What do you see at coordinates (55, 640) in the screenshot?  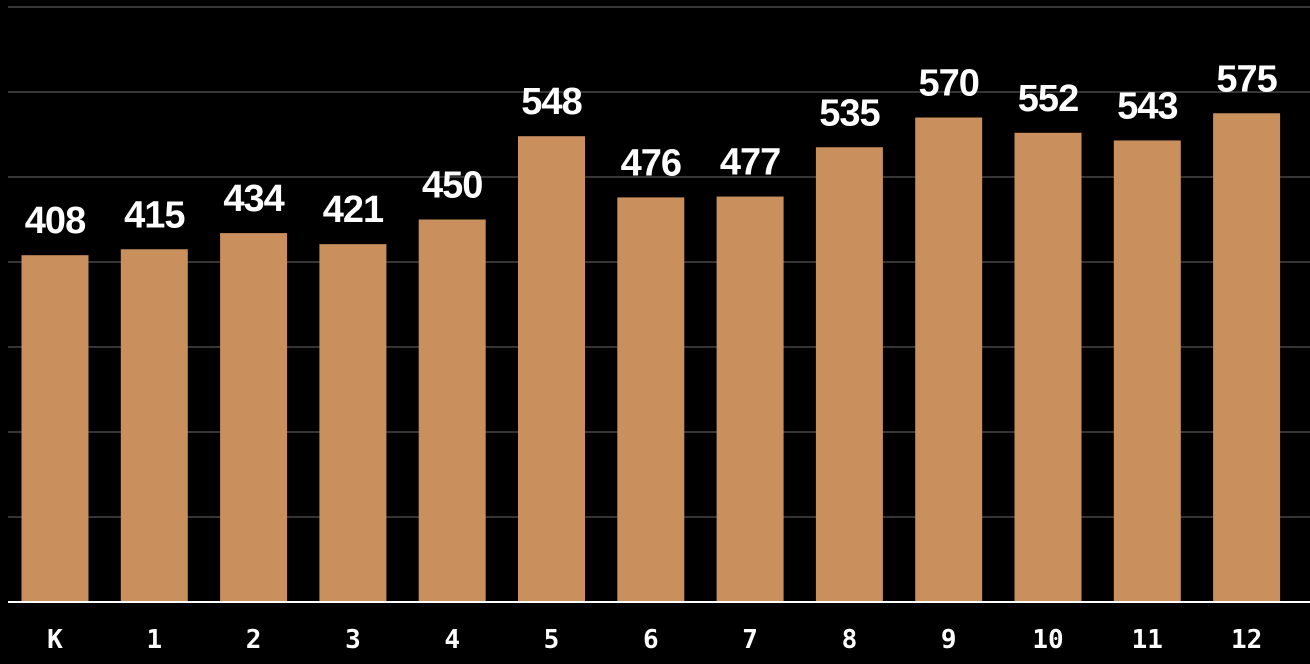 I see `x-tick-label: K` at bounding box center [55, 640].